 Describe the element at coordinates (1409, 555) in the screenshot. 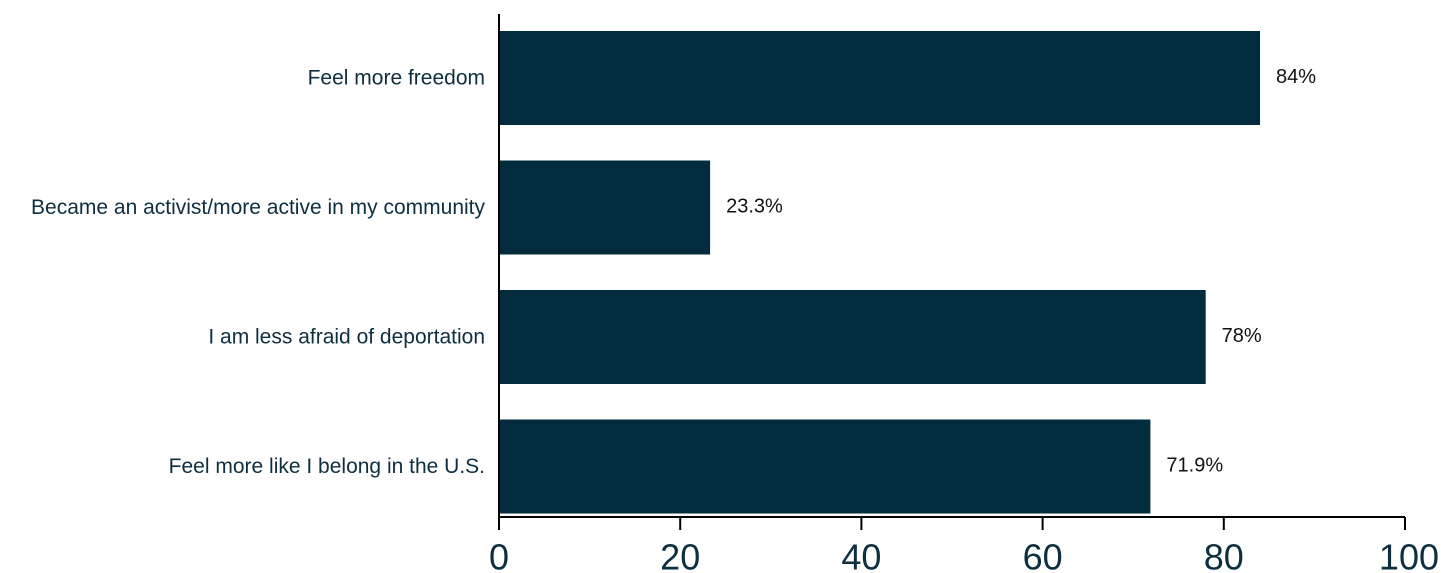

I see `x-tick-label-100: 100` at that location.